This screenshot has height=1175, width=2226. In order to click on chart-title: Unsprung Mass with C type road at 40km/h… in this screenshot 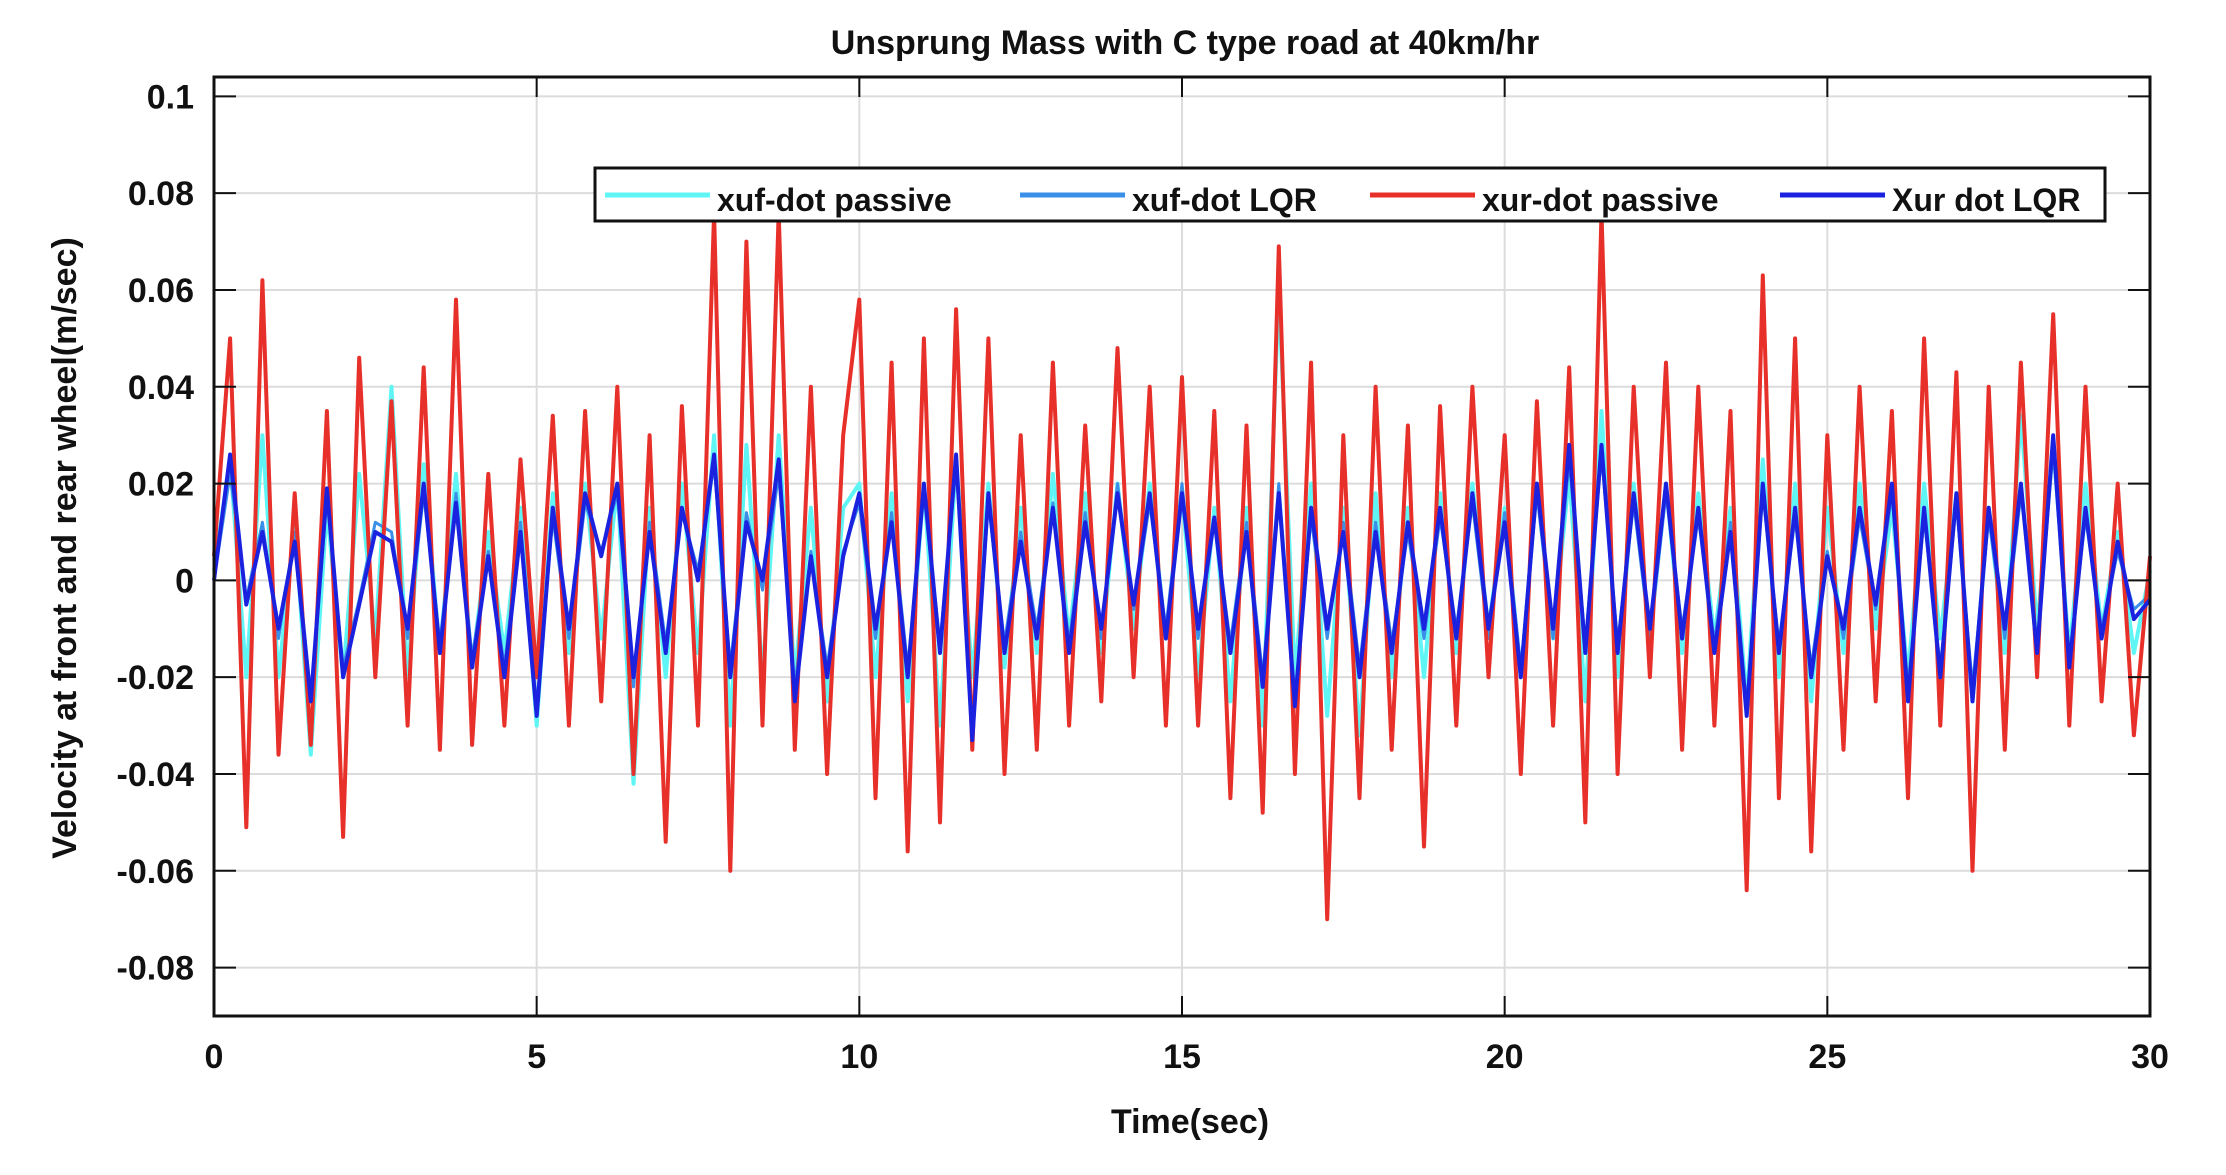, I will do `click(1185, 43)`.